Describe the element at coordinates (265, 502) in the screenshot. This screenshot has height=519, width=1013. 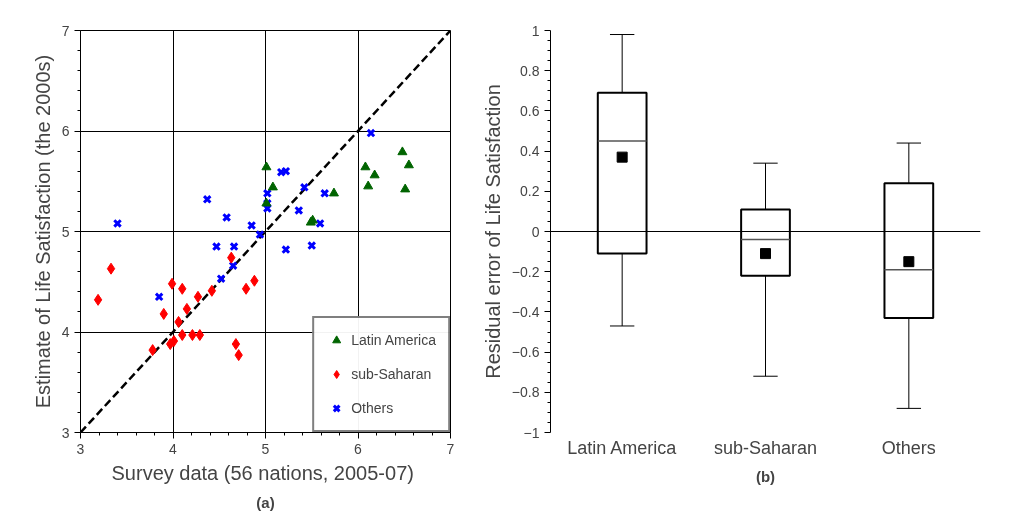
I see `text: (a)` at that location.